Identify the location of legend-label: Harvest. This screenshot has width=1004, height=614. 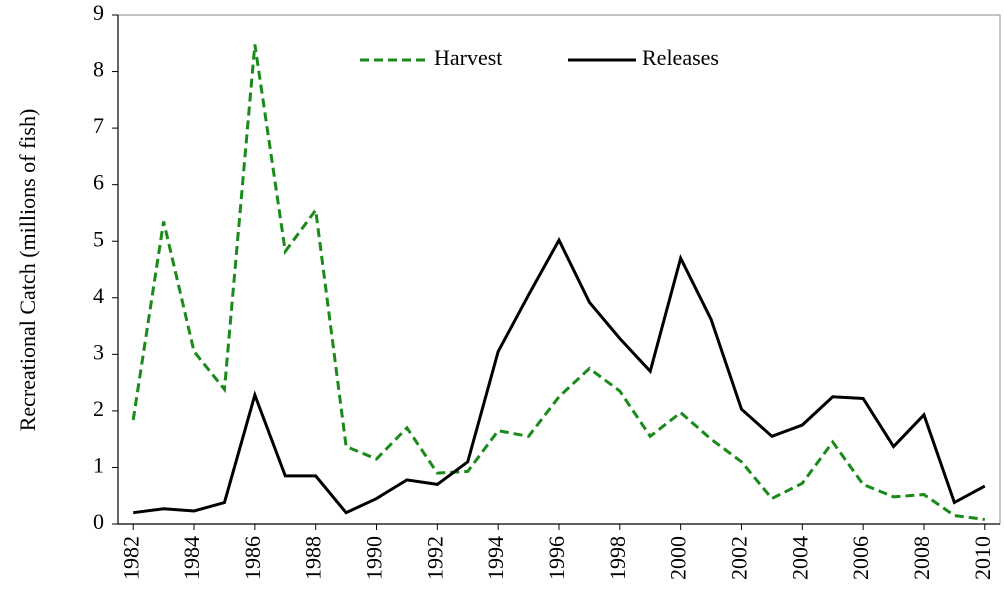
(468, 57).